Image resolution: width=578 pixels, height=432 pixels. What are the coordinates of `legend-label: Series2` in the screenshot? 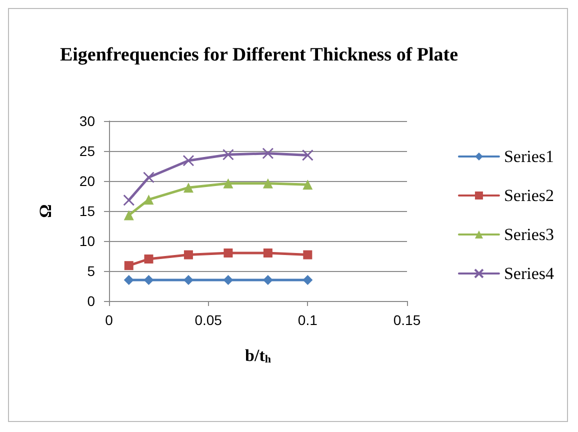 It's located at (529, 195).